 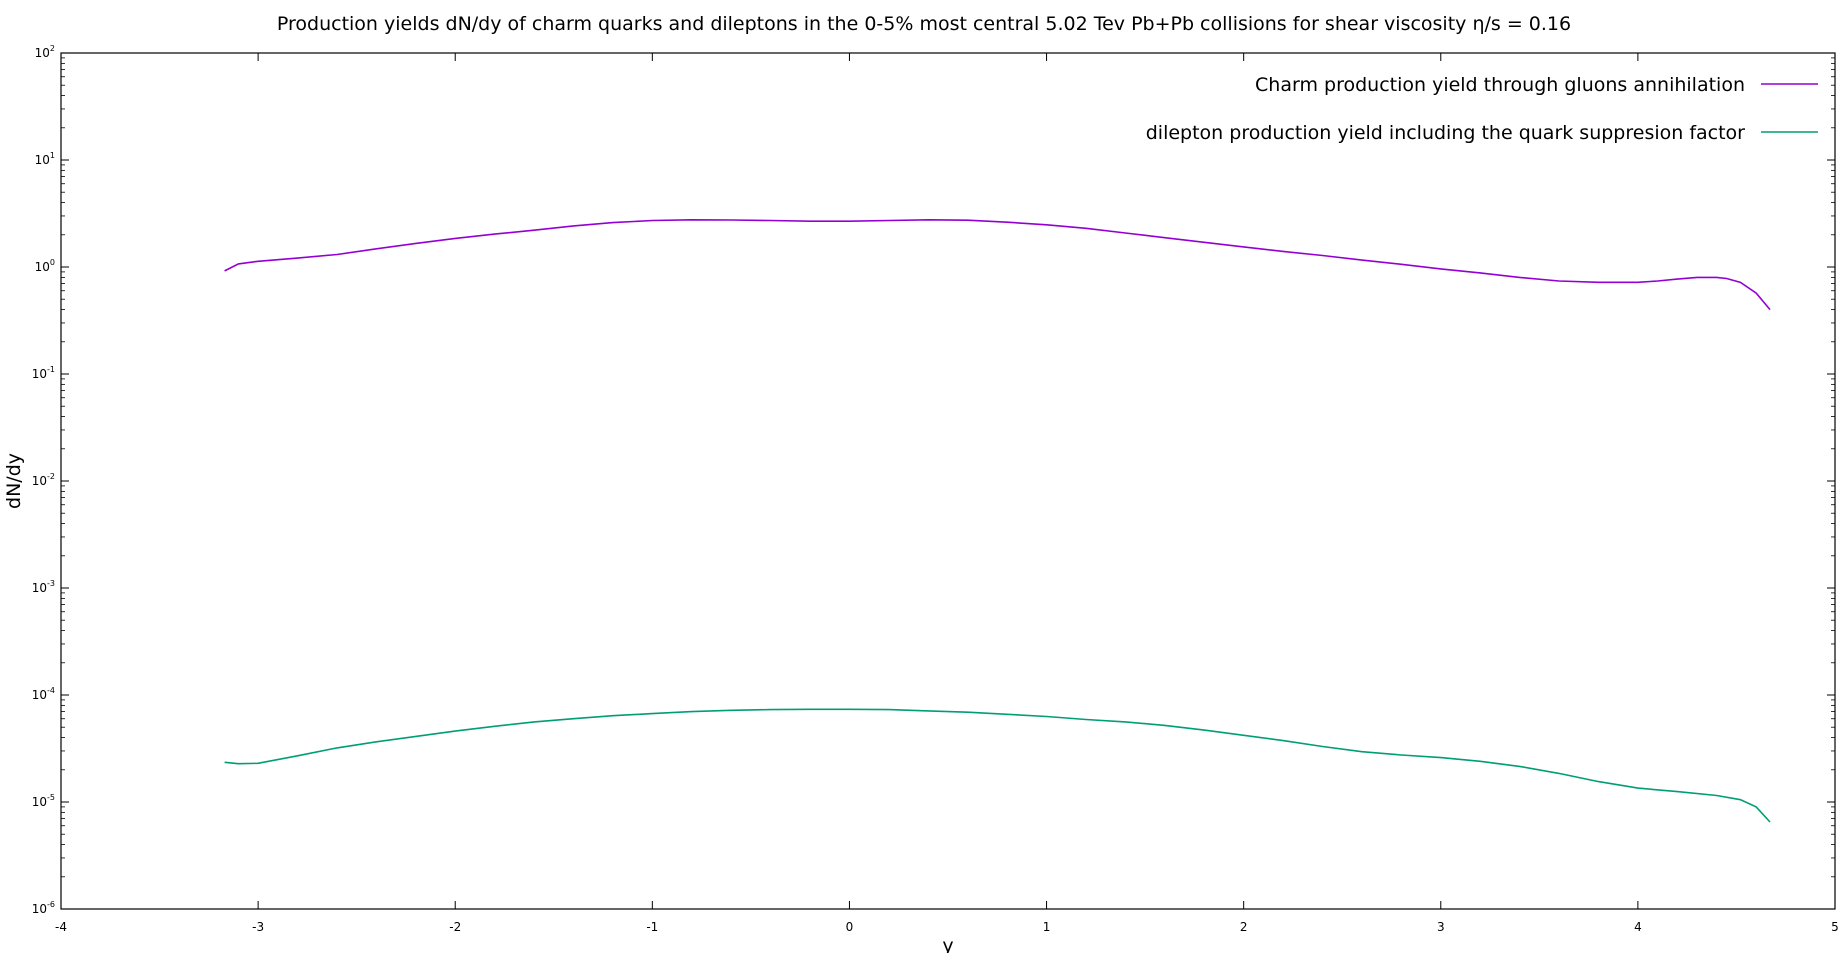 What do you see at coordinates (45, 159) in the screenshot?
I see `y-tick-label: 10¹` at bounding box center [45, 159].